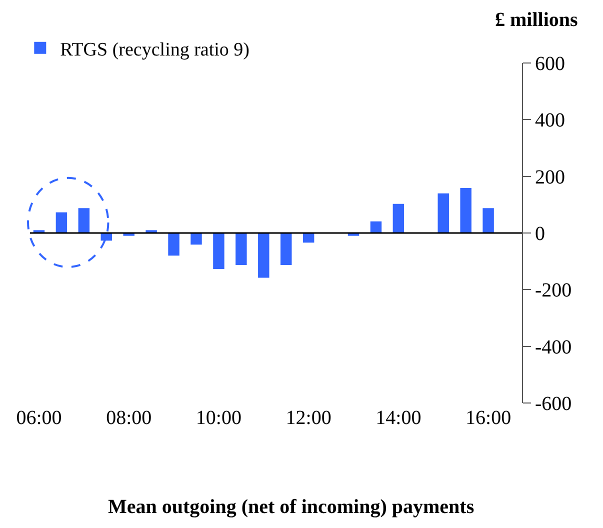 The height and width of the screenshot is (528, 603). Describe the element at coordinates (540, 234) in the screenshot. I see `y-tick-label: 0` at that location.